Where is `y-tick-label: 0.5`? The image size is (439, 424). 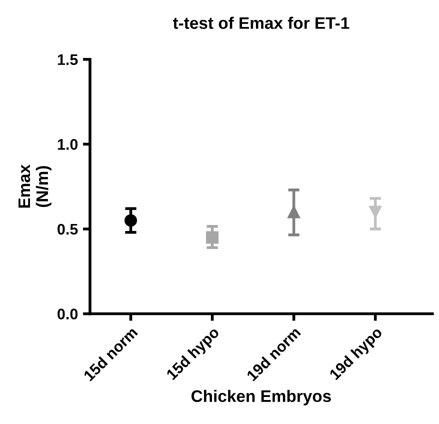 y-tick-label: 0.5 is located at coordinates (68, 229).